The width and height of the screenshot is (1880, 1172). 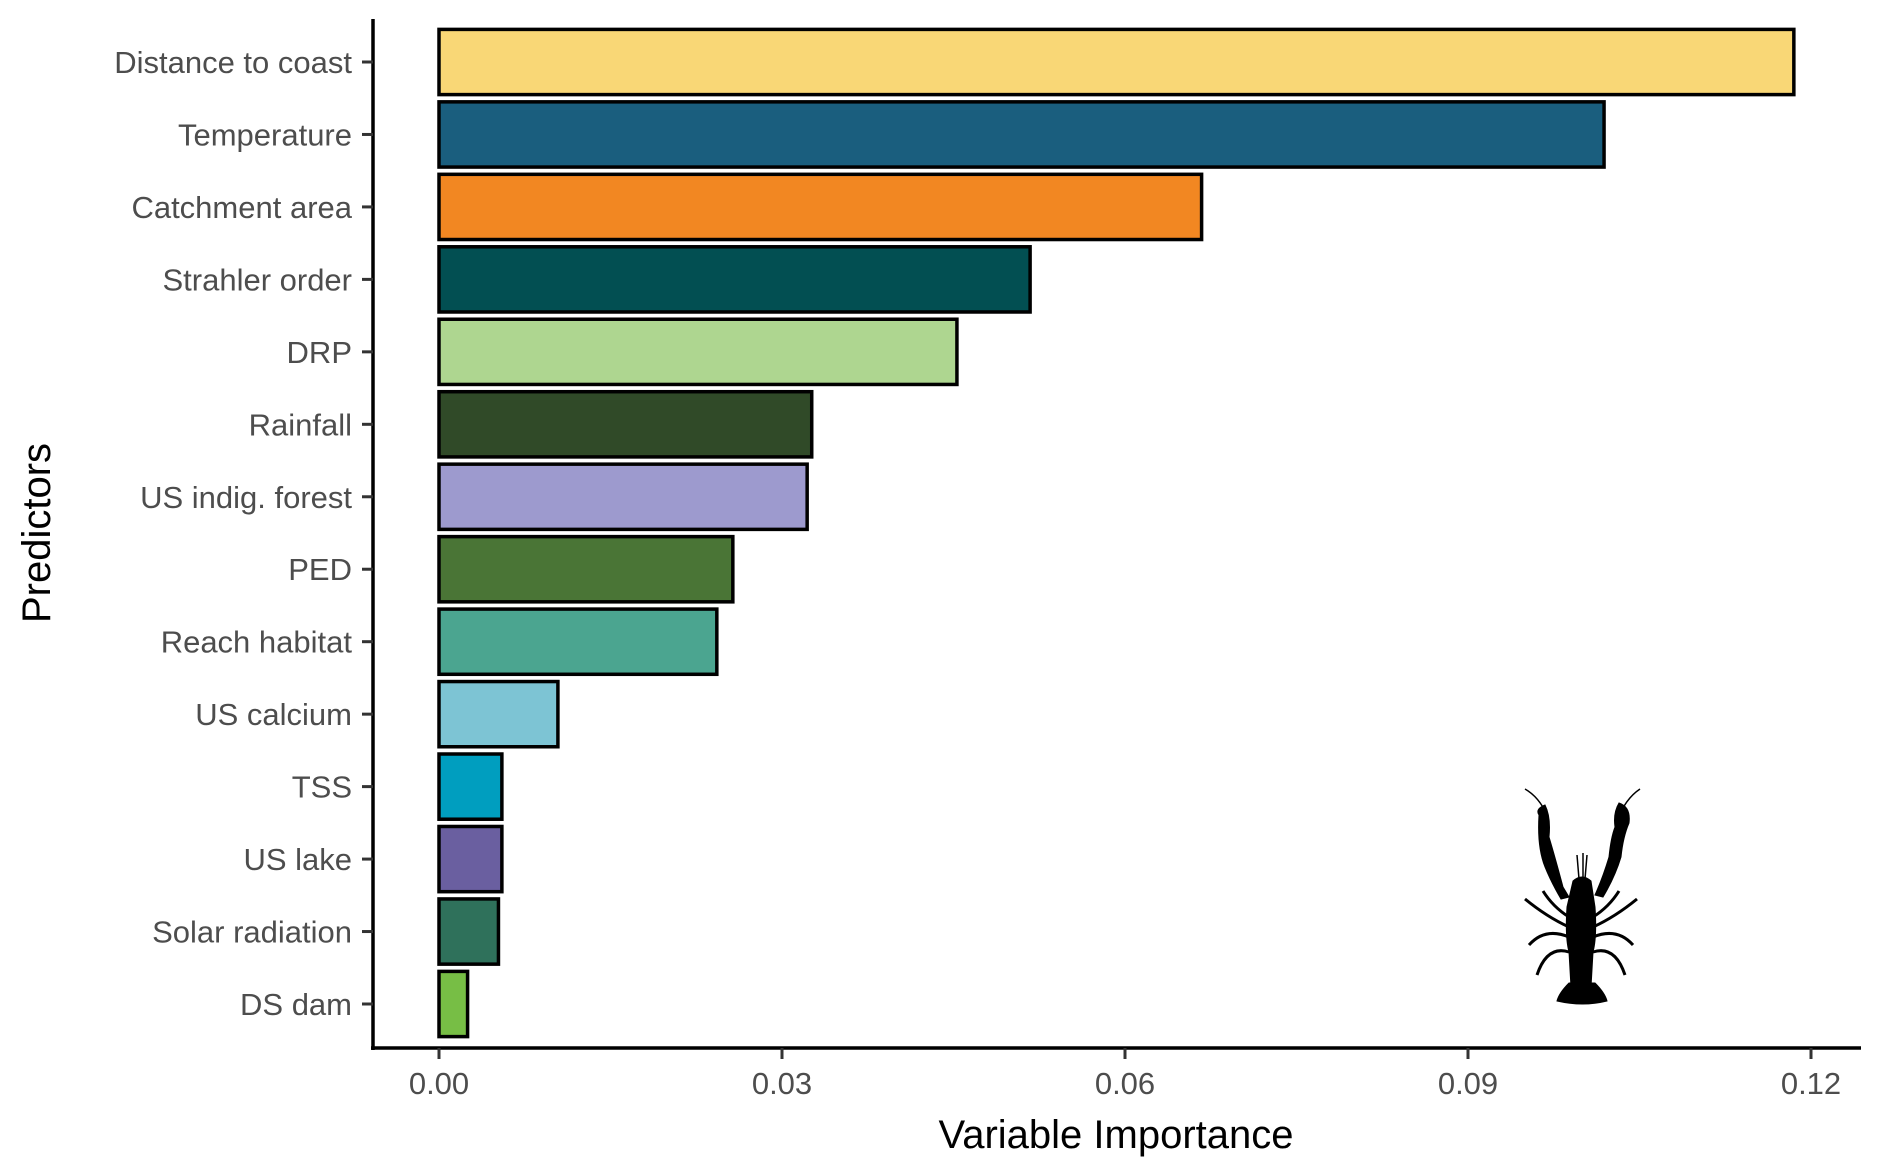 What do you see at coordinates (586, 569) in the screenshot?
I see `bar-ped` at bounding box center [586, 569].